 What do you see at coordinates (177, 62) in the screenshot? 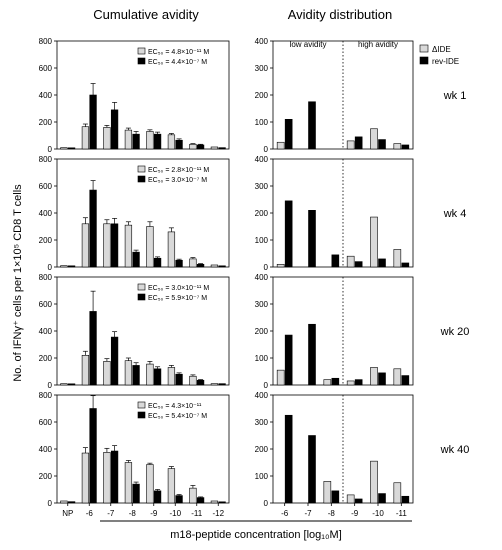
I see `ec50-rev-ide: EC₅₀ = 4.4×10⁻⁷ M` at bounding box center [177, 62].